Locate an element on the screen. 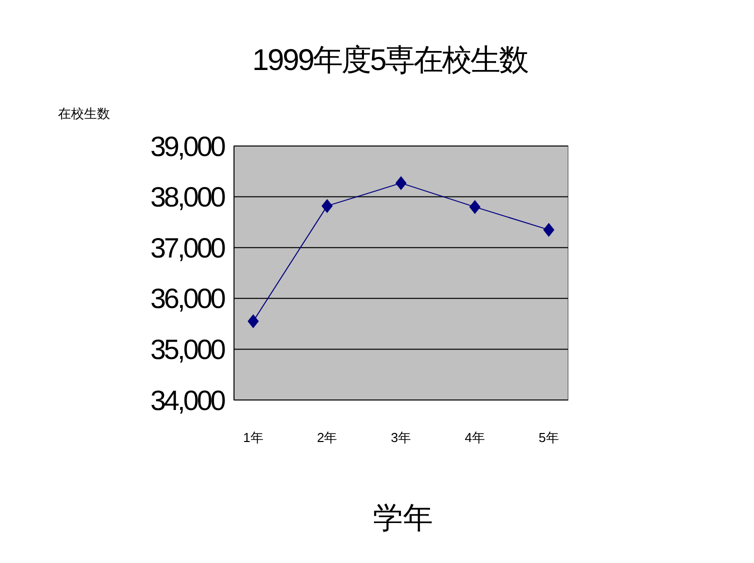 This screenshot has height=563, width=754. x-tick-label: 5年 is located at coordinates (548, 437).